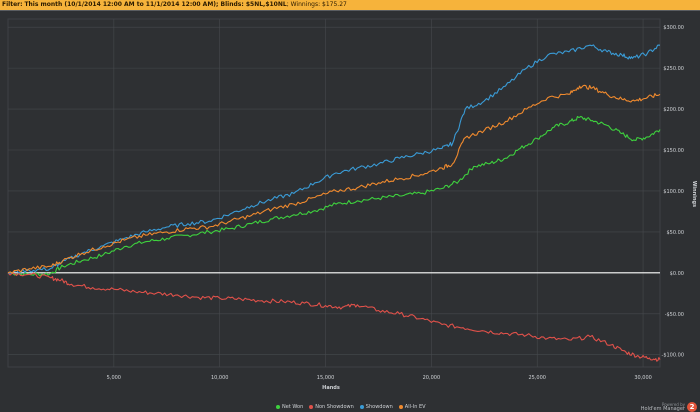 The image size is (700, 412). I want to click on y-tick-label: -$50.00, so click(674, 315).